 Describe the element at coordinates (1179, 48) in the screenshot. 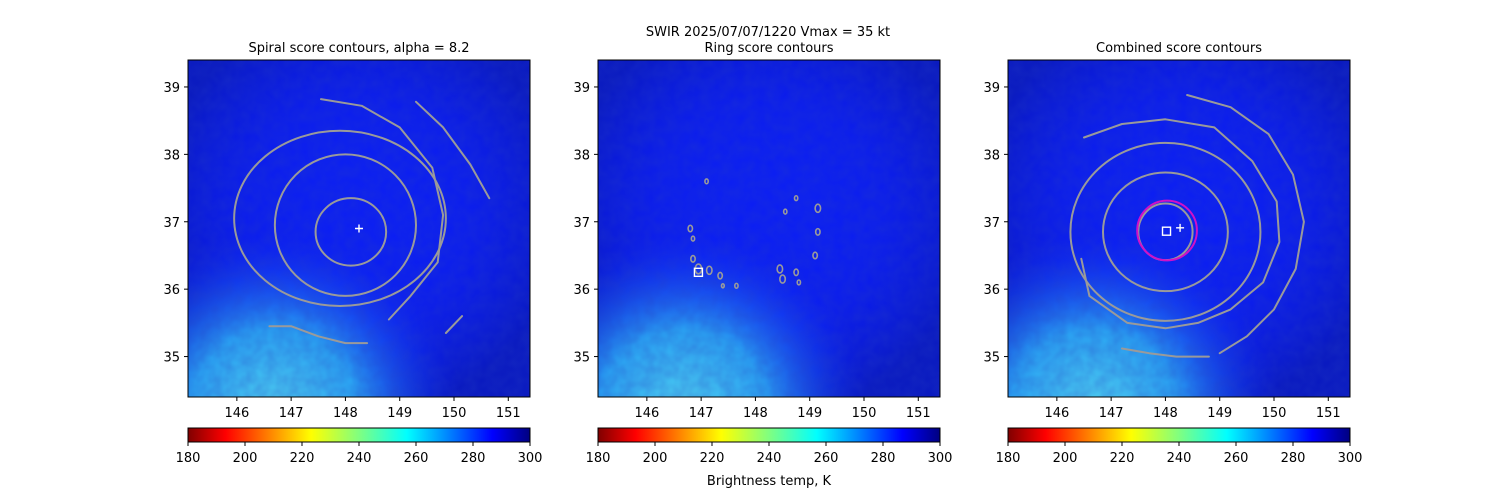

I see `panel-title: Combined score contours` at that location.